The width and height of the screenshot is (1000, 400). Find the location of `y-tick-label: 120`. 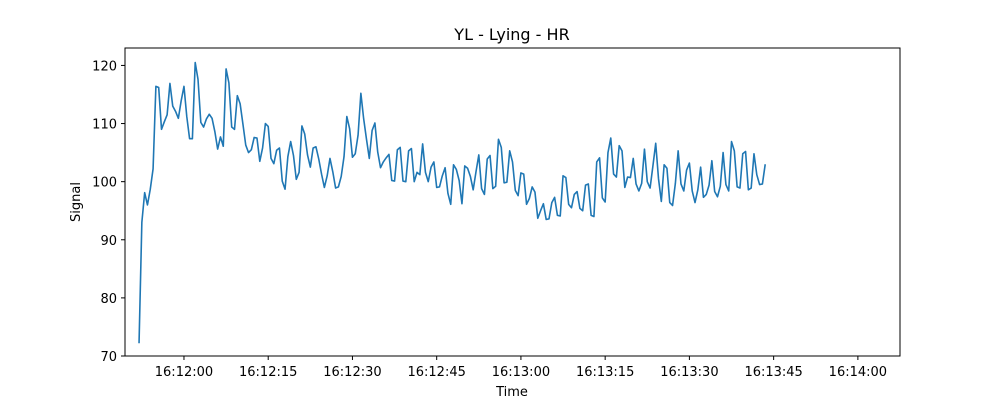

y-tick-label: 120 is located at coordinates (104, 66).